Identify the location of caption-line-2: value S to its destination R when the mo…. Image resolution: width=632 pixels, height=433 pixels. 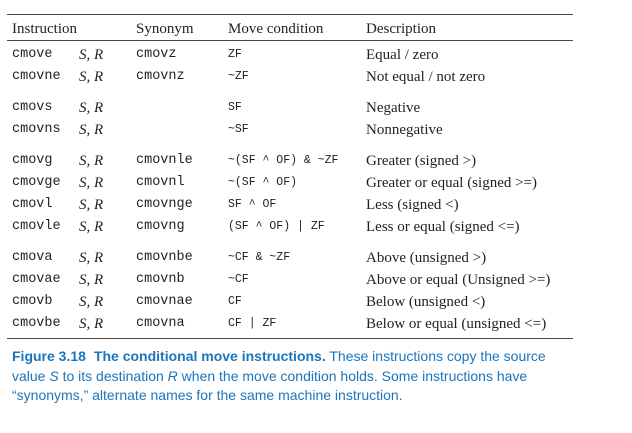
(312, 377).